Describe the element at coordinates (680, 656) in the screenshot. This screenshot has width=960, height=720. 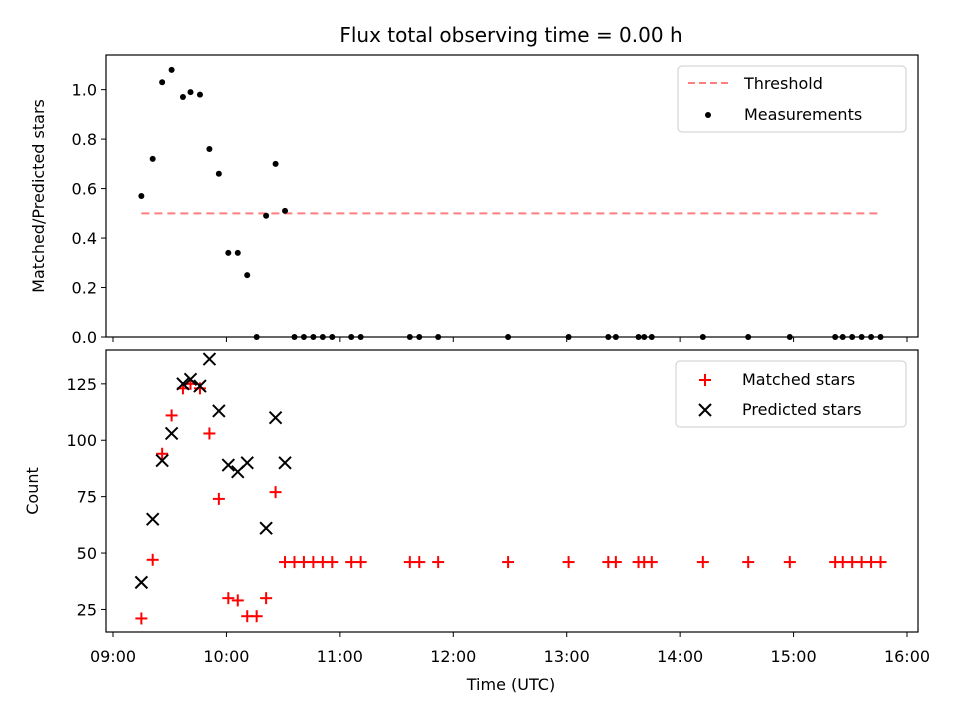
I see `x-tick-label-5: 14:00` at that location.